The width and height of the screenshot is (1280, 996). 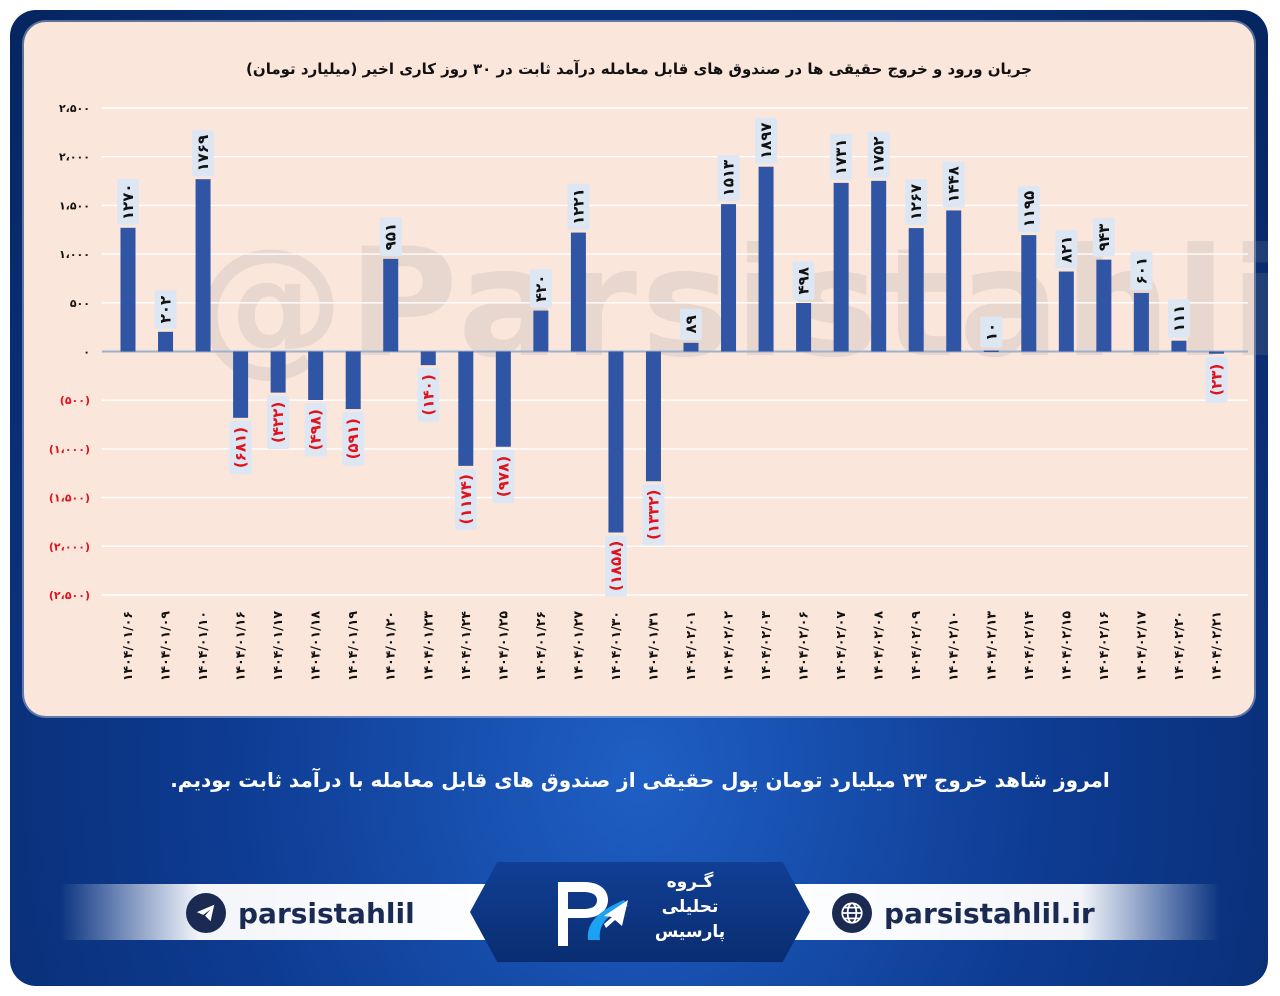 I want to click on telegram-handle: parsistahlil, so click(x=300, y=913).